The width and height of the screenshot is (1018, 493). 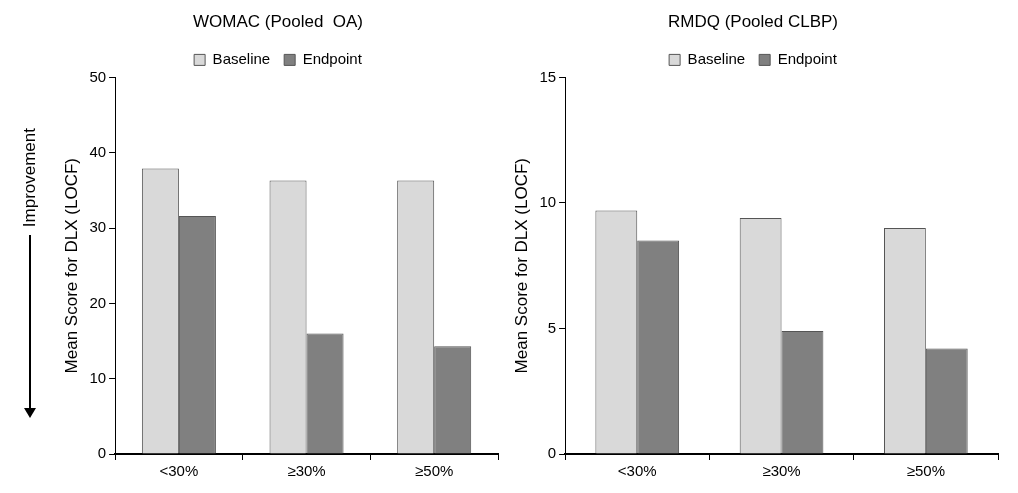 I want to click on text: Improvement, so click(x=30, y=178).